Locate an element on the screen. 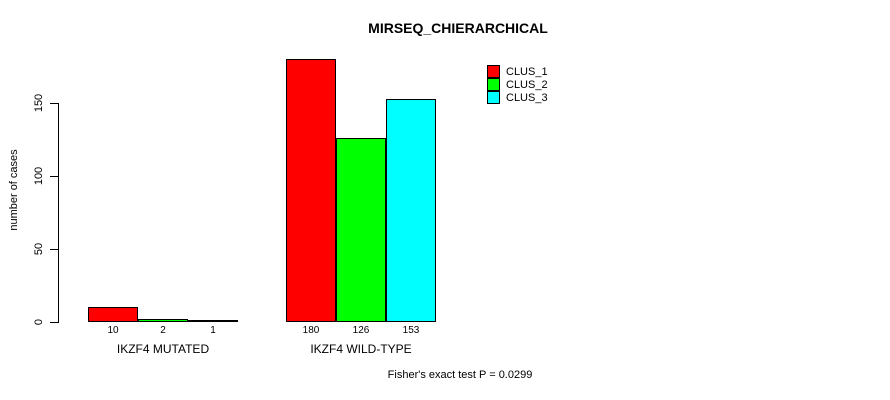  y-axis-line is located at coordinates (58, 213).